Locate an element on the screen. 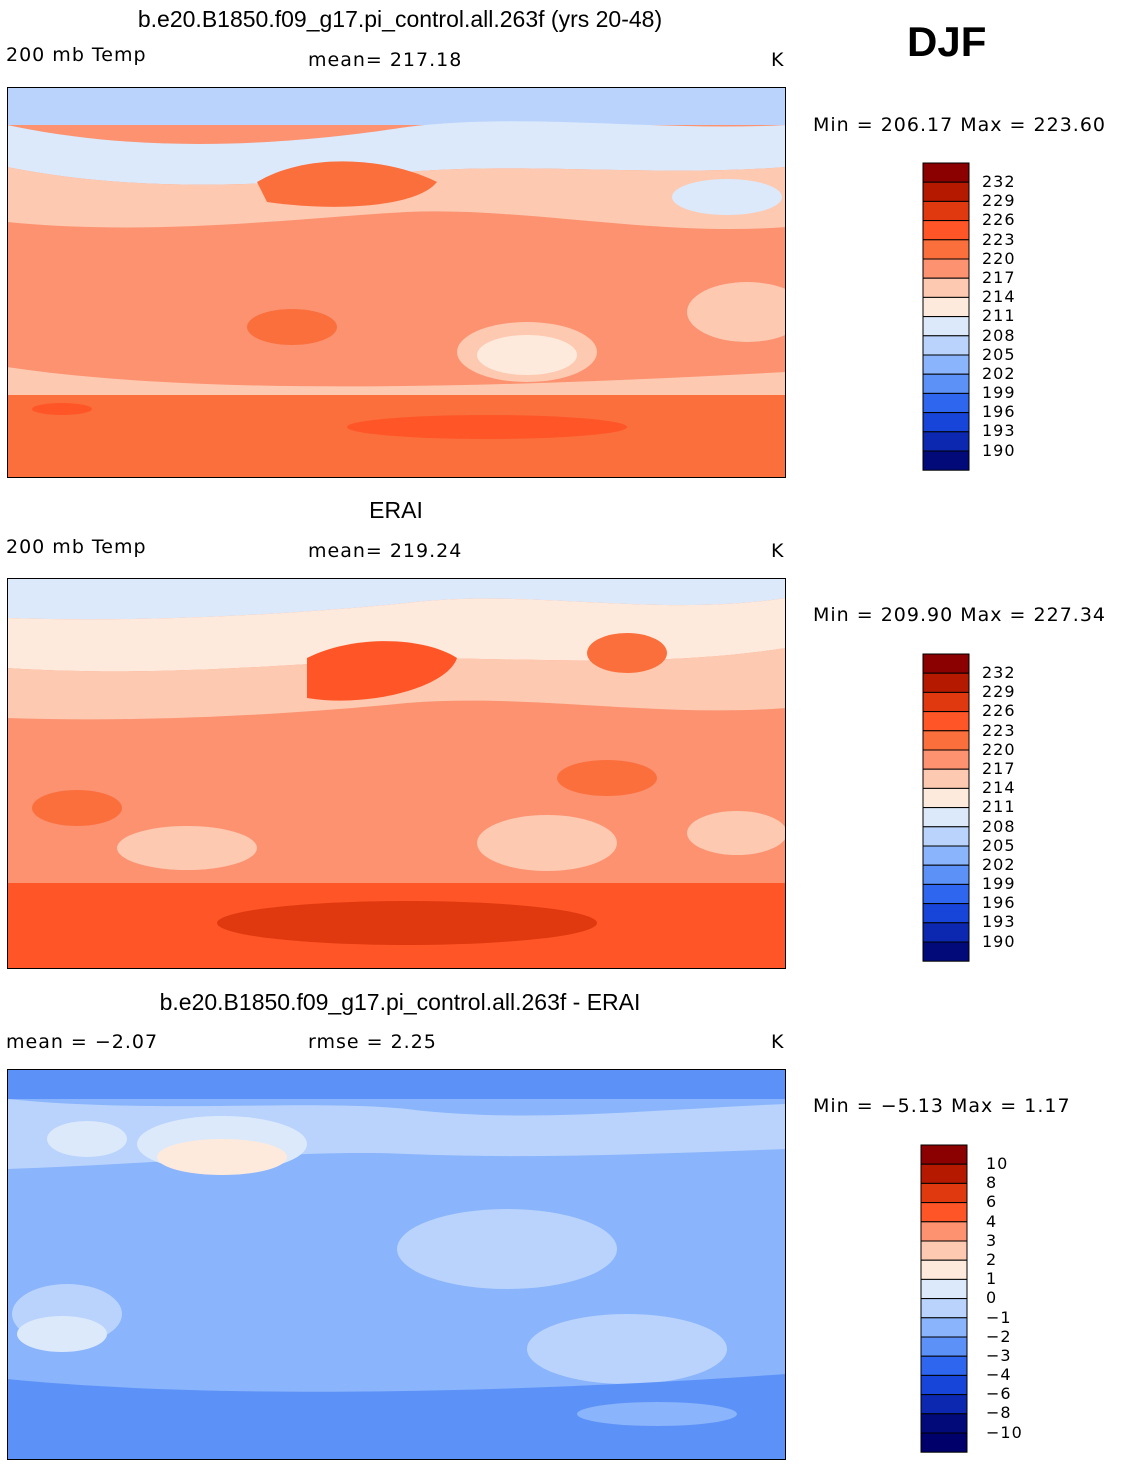  warm-core-japan is located at coordinates (347, 184).